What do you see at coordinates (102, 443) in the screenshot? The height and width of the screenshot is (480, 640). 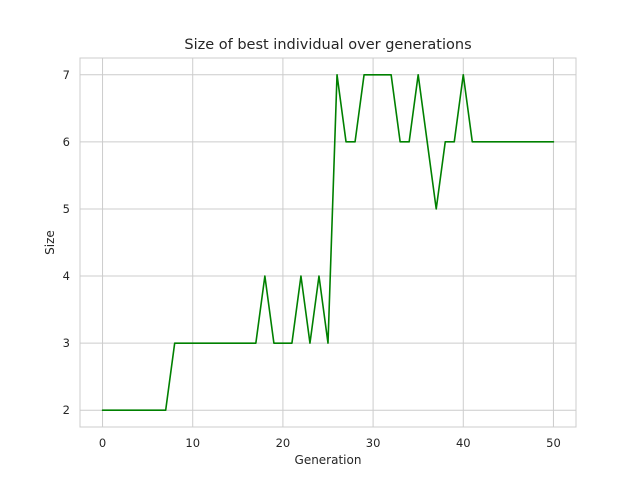 I see `x-tick-label: 0` at bounding box center [102, 443].